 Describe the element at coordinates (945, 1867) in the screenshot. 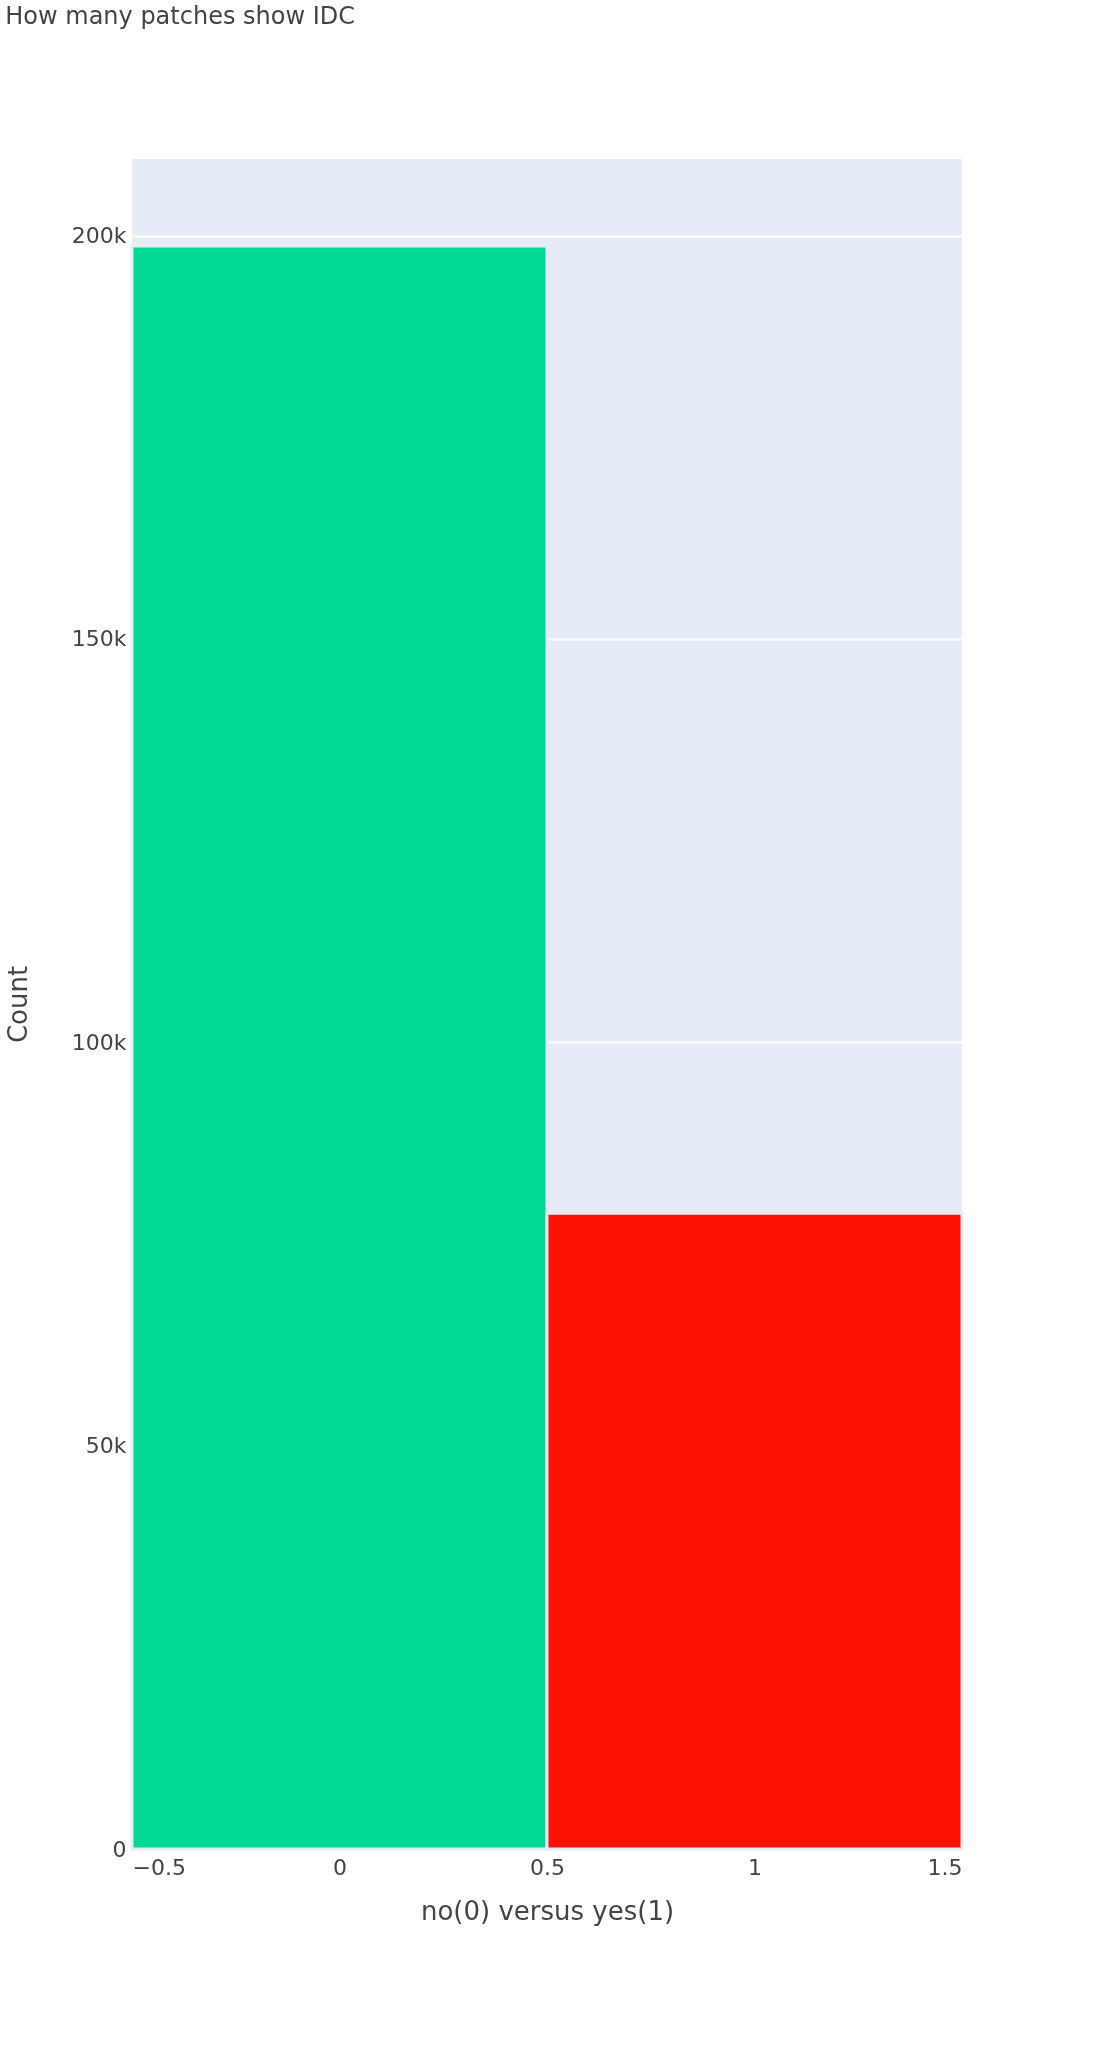

I see `x-tick-label: 1.5` at that location.